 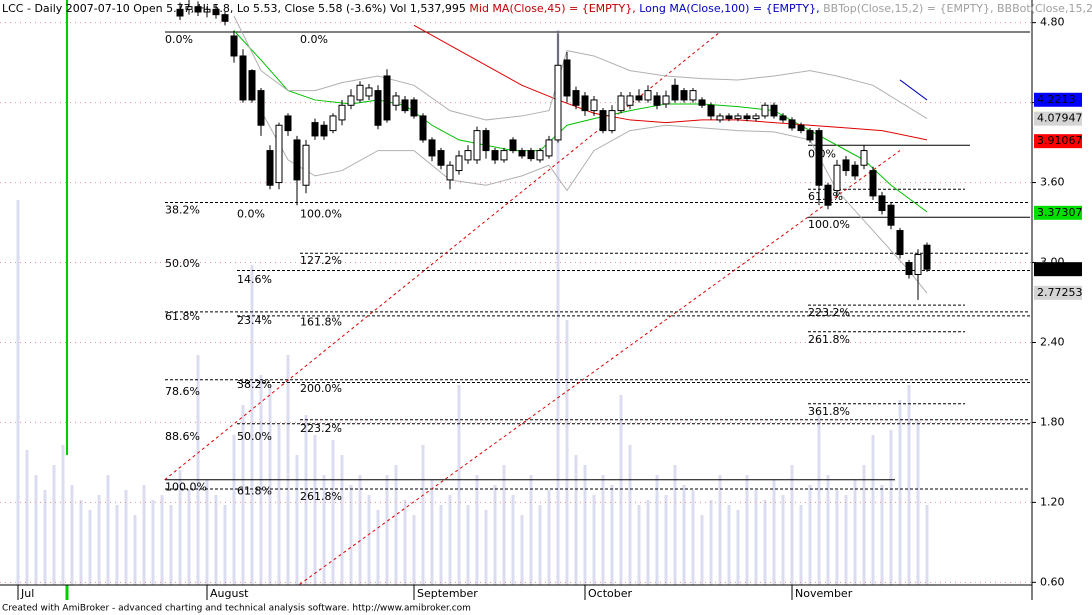 I want to click on fib-label: 50.0%, so click(x=182, y=263).